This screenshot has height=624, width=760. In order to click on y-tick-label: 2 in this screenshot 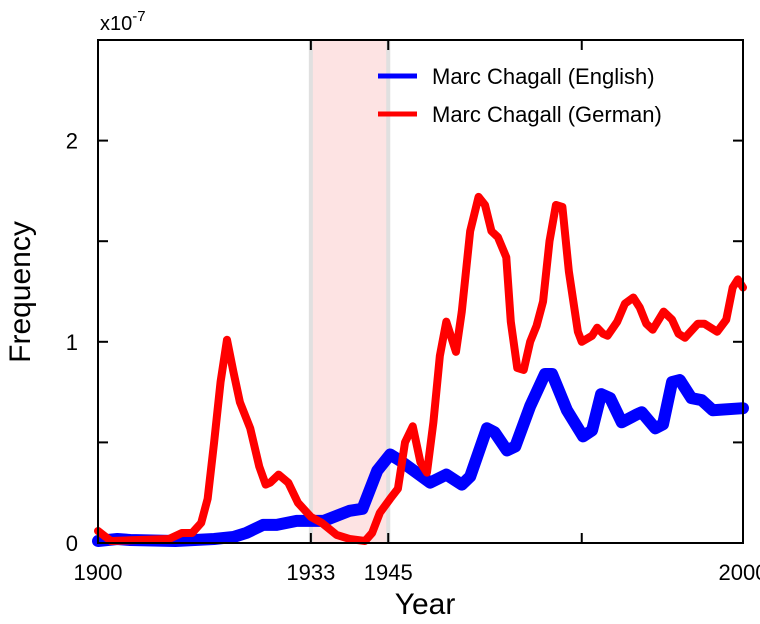, I will do `click(72, 141)`.